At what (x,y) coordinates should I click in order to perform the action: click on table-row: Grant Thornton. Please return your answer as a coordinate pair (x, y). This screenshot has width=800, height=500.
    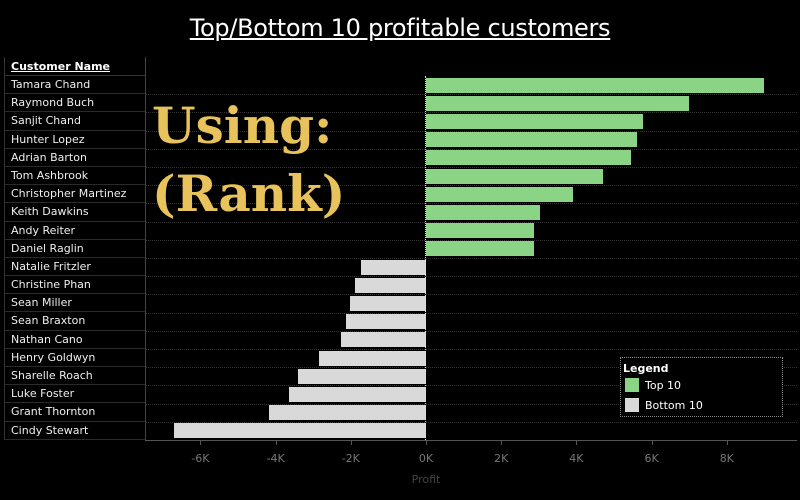
    Looking at the image, I should click on (75, 412).